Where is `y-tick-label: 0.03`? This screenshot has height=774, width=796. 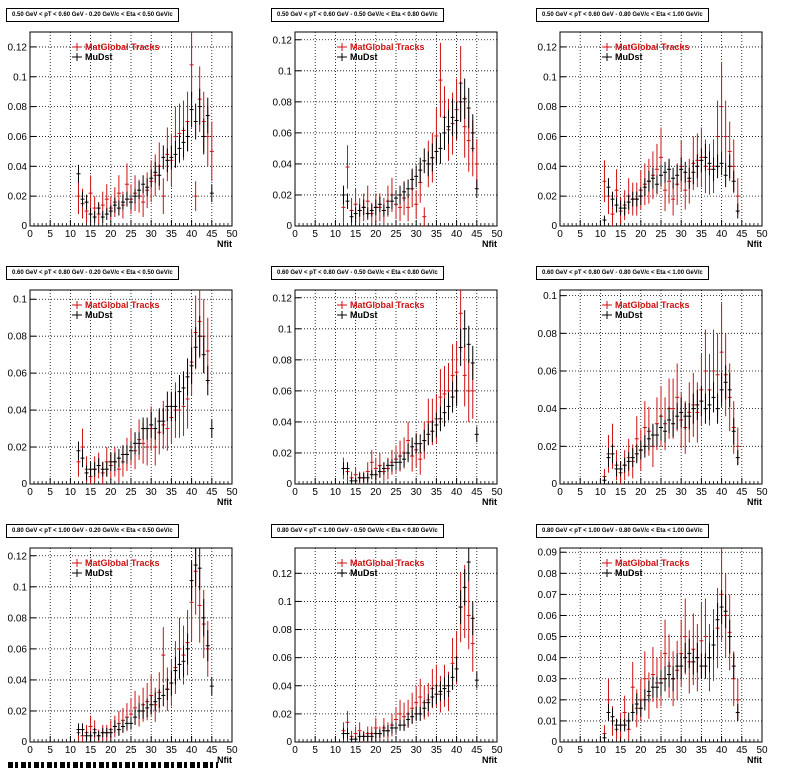 y-tick-label: 0.03 is located at coordinates (548, 679).